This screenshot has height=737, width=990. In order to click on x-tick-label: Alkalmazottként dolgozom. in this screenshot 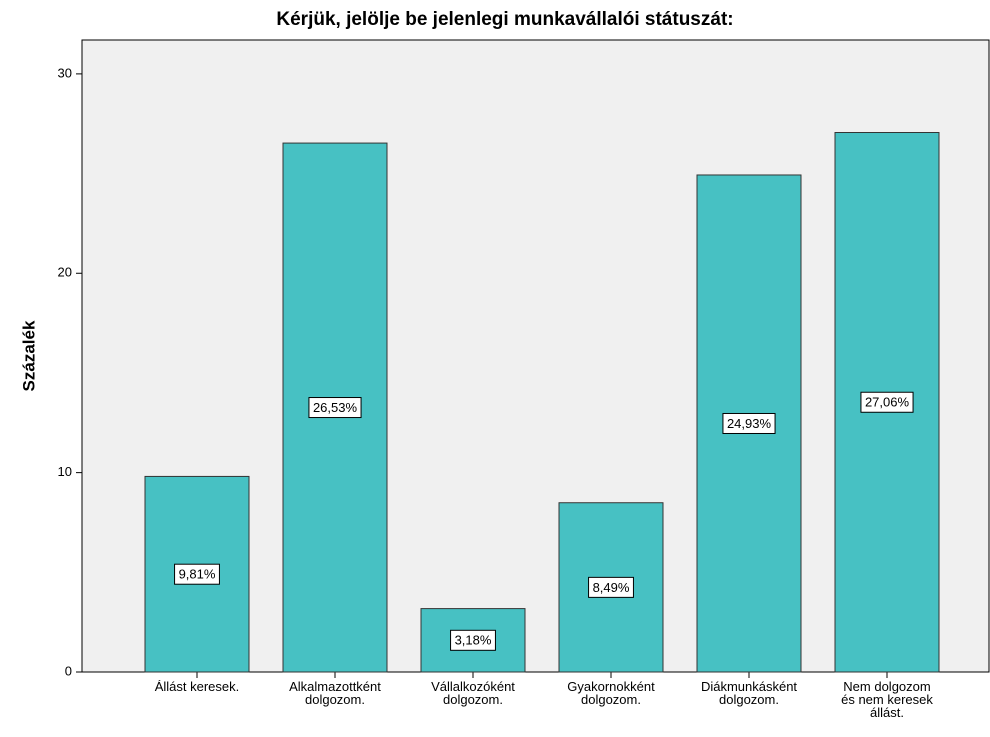, I will do `click(335, 693)`.